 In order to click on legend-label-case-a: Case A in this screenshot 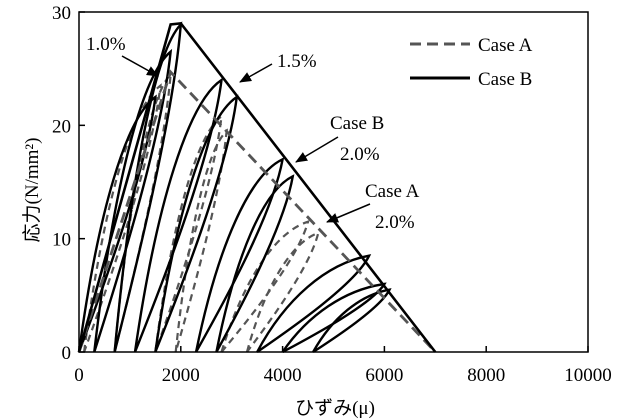, I will do `click(505, 45)`.